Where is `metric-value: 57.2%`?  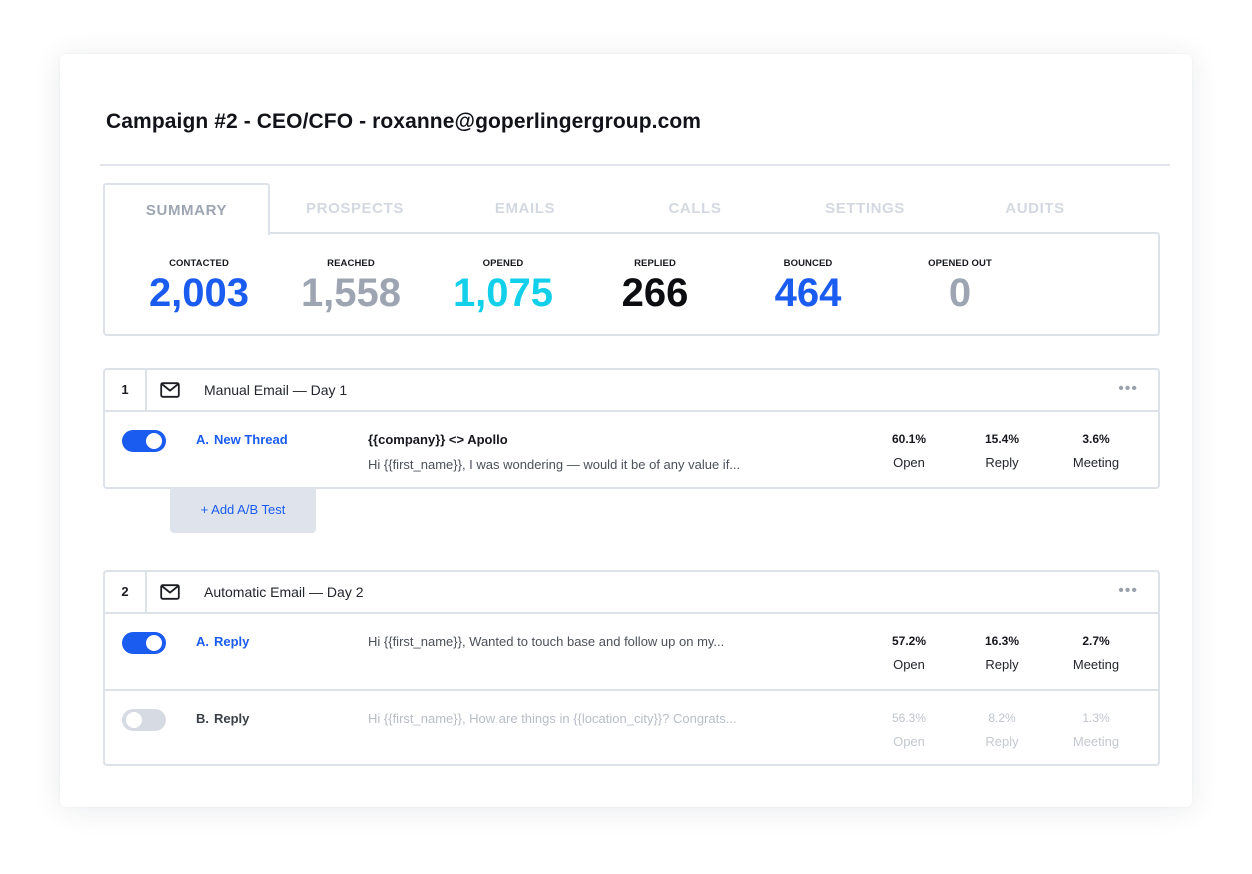
metric-value: 57.2% is located at coordinates (909, 641).